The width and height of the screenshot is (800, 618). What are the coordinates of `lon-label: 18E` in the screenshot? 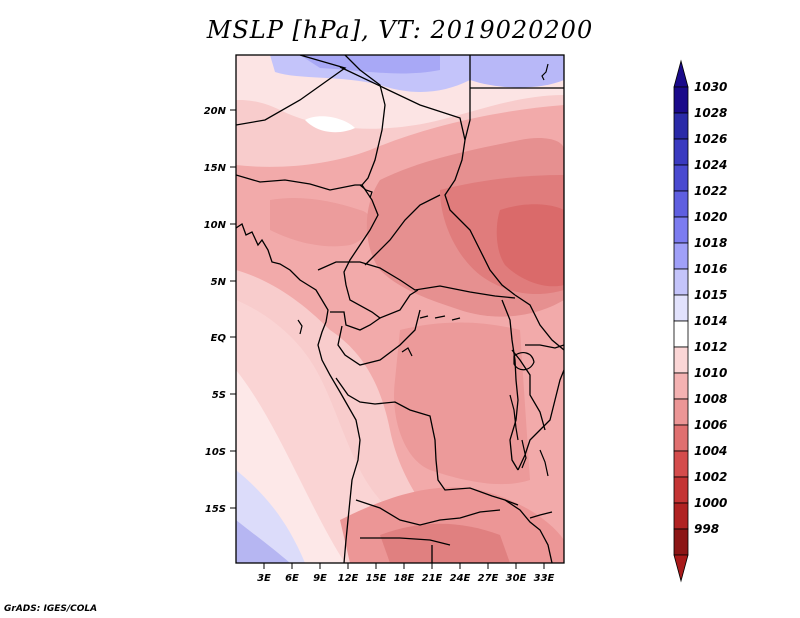 It's located at (404, 578).